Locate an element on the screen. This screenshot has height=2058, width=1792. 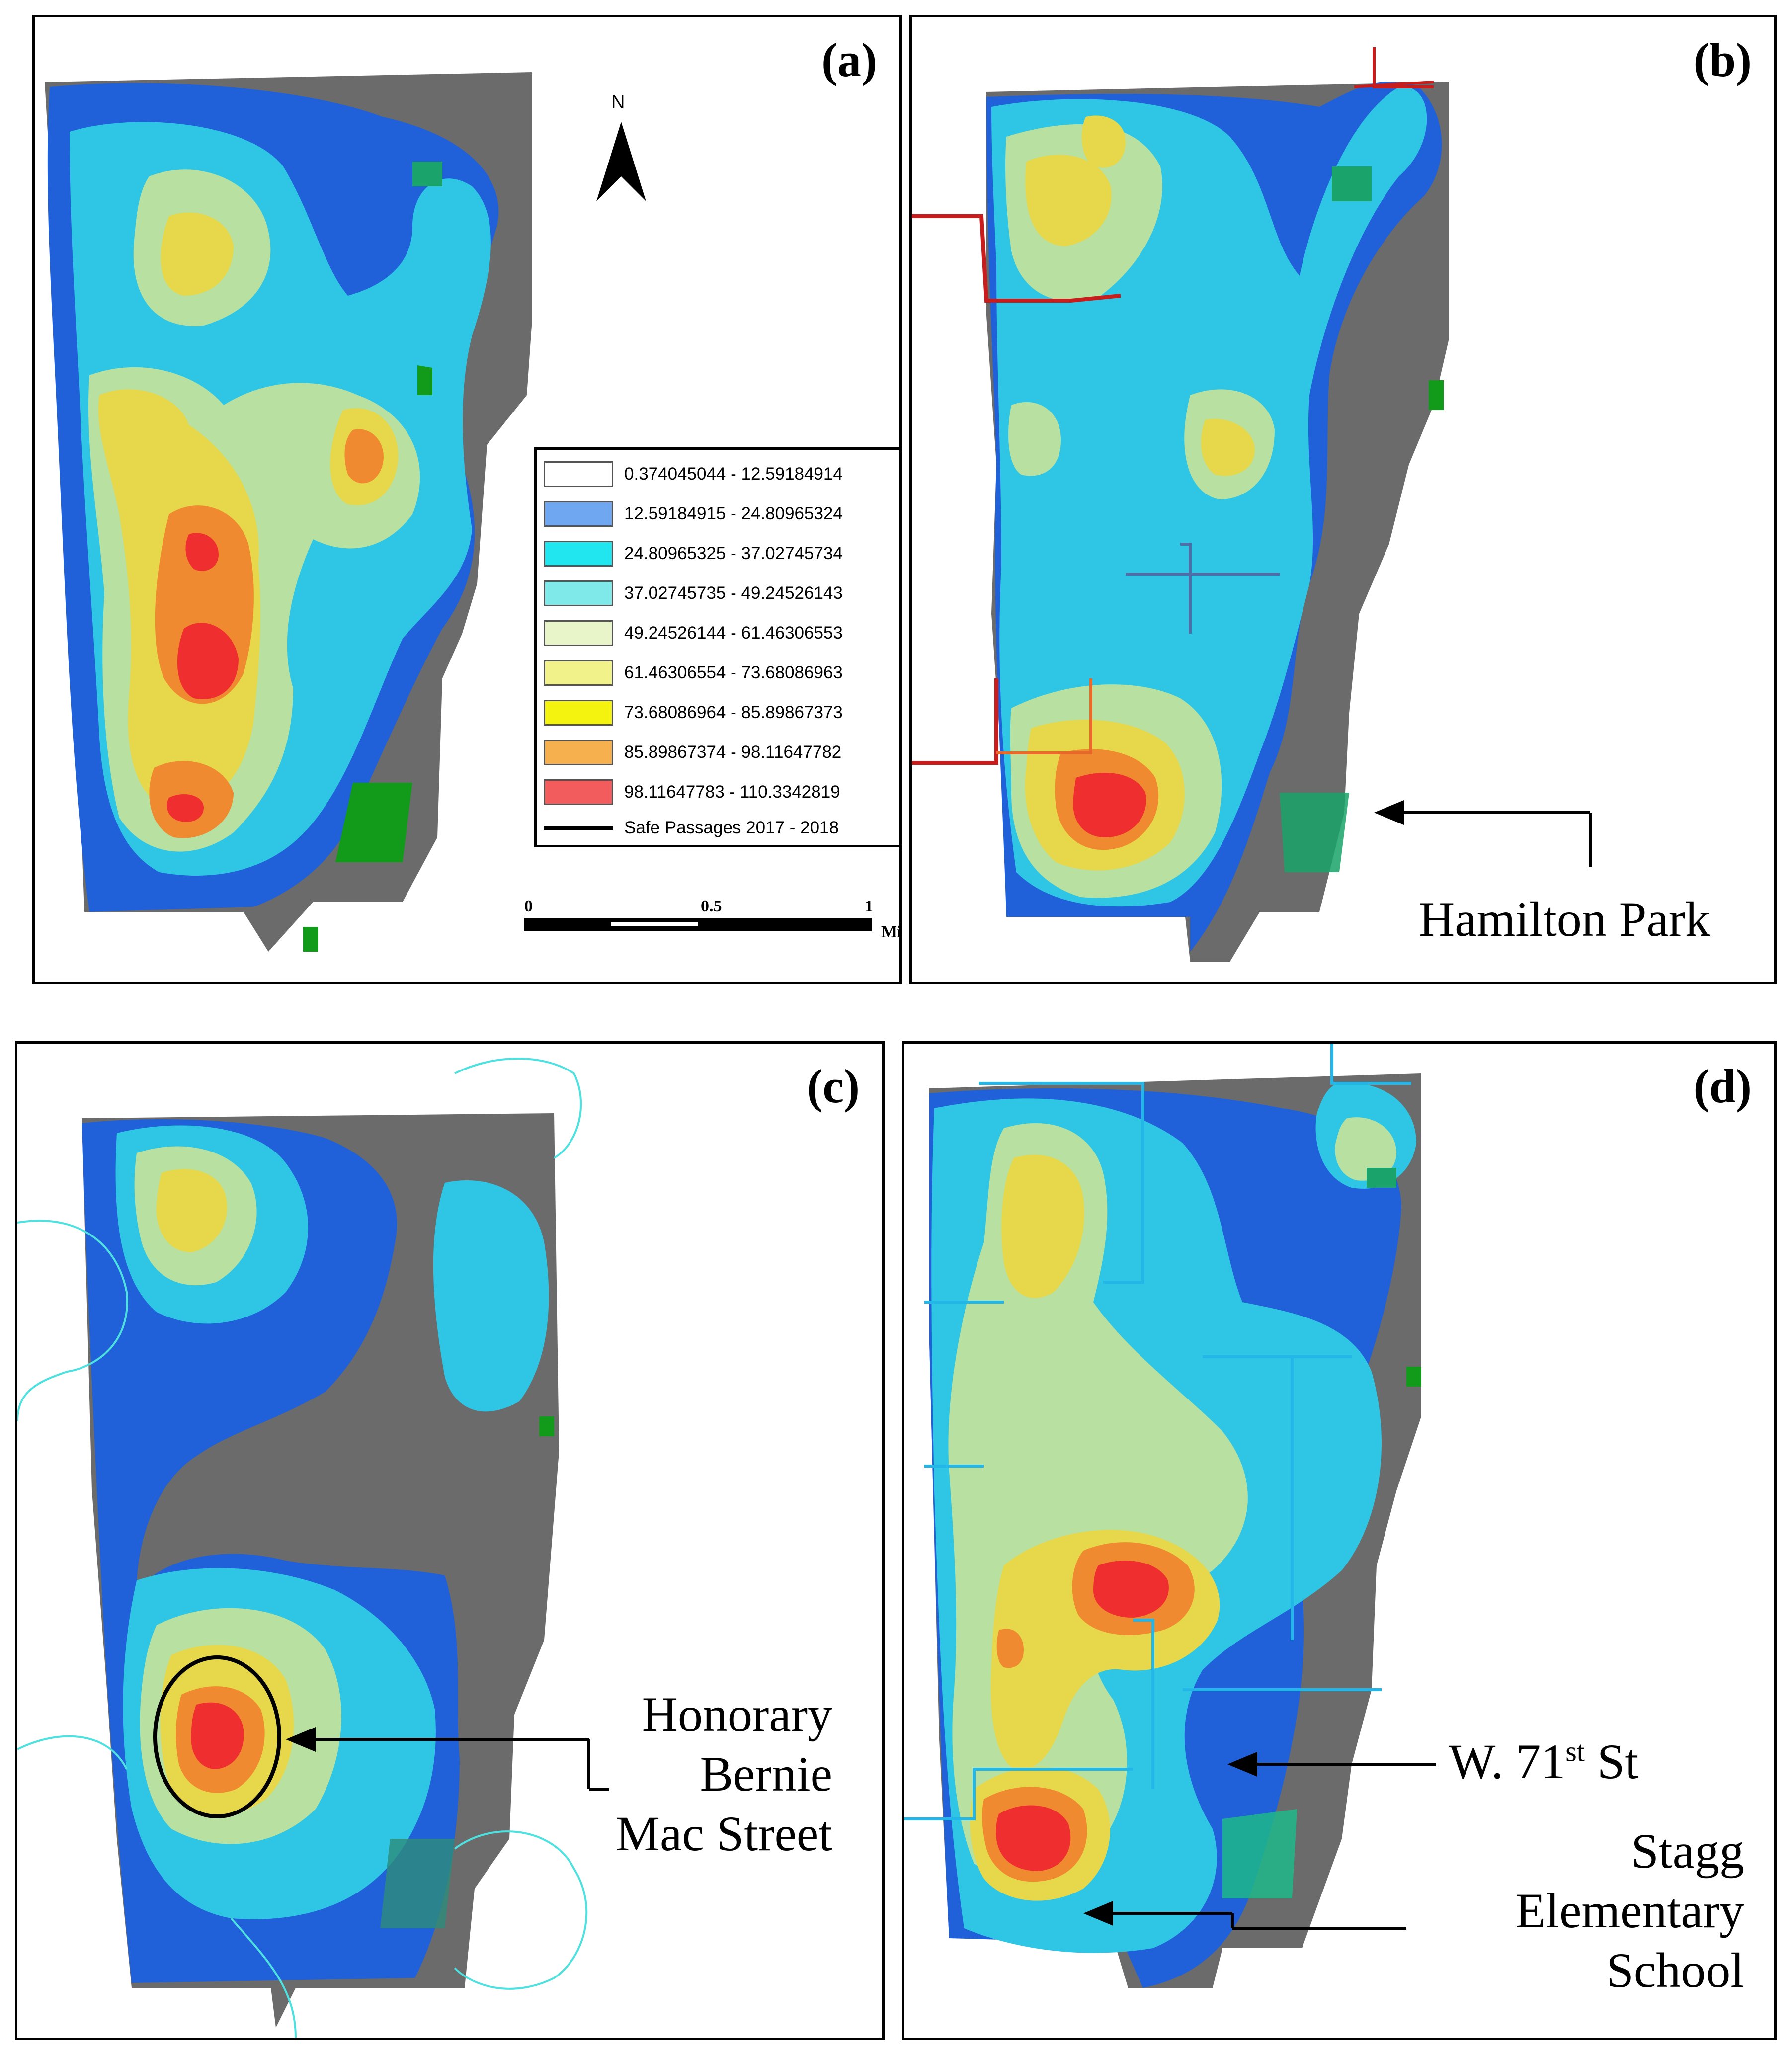
legend-class-8: 85.89867374 - 98.11647782 is located at coordinates (692, 752).